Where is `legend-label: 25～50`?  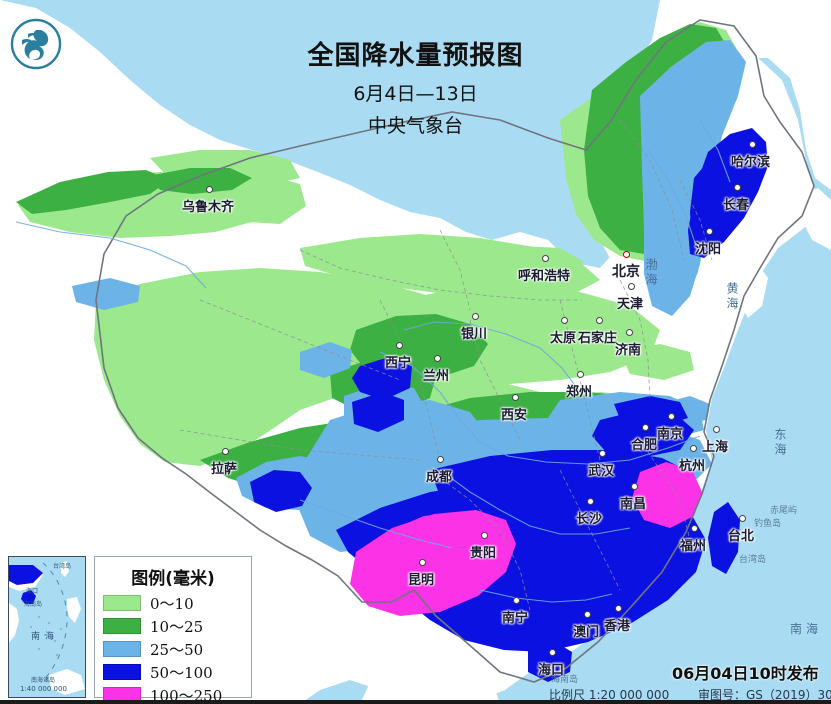 legend-label: 25～50 is located at coordinates (177, 649).